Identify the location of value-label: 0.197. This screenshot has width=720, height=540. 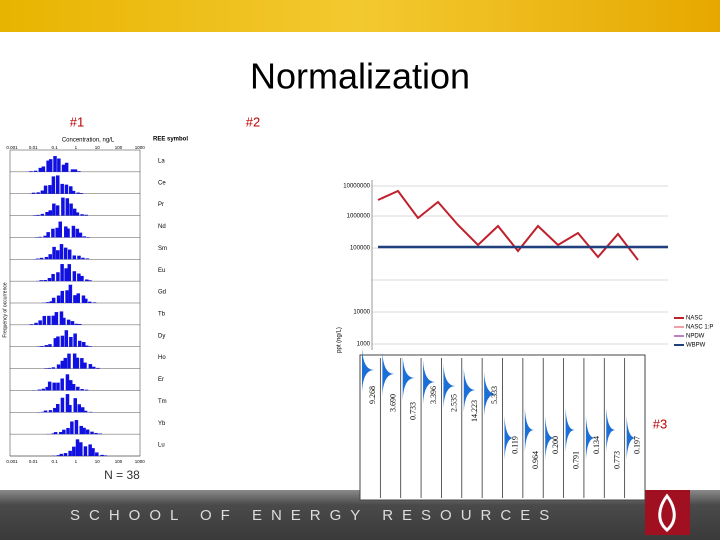
(637, 445).